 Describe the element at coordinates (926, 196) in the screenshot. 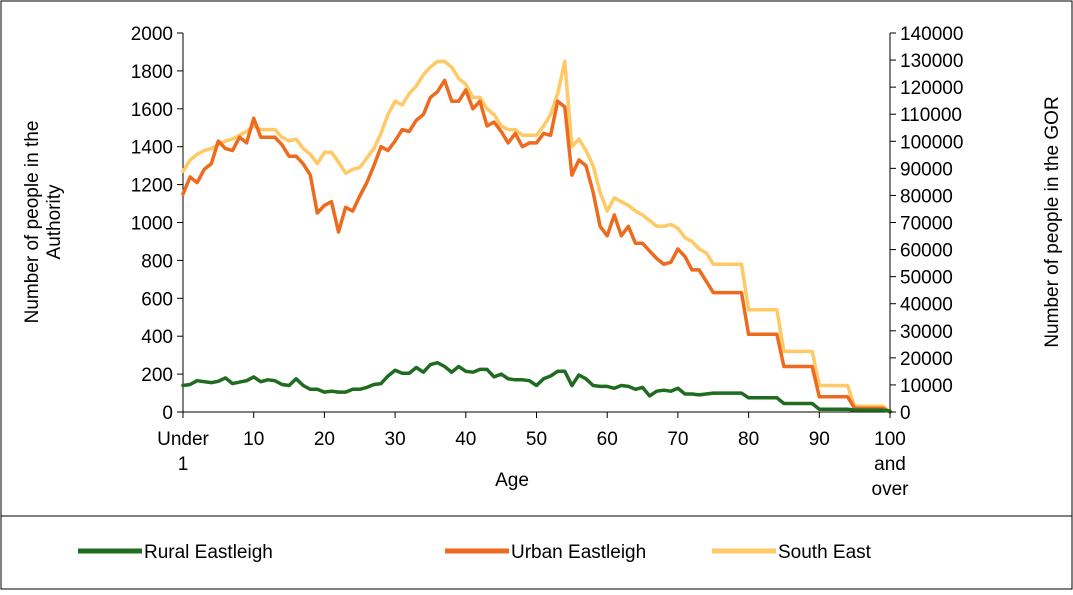

I see `right-tick-label: 80000` at that location.